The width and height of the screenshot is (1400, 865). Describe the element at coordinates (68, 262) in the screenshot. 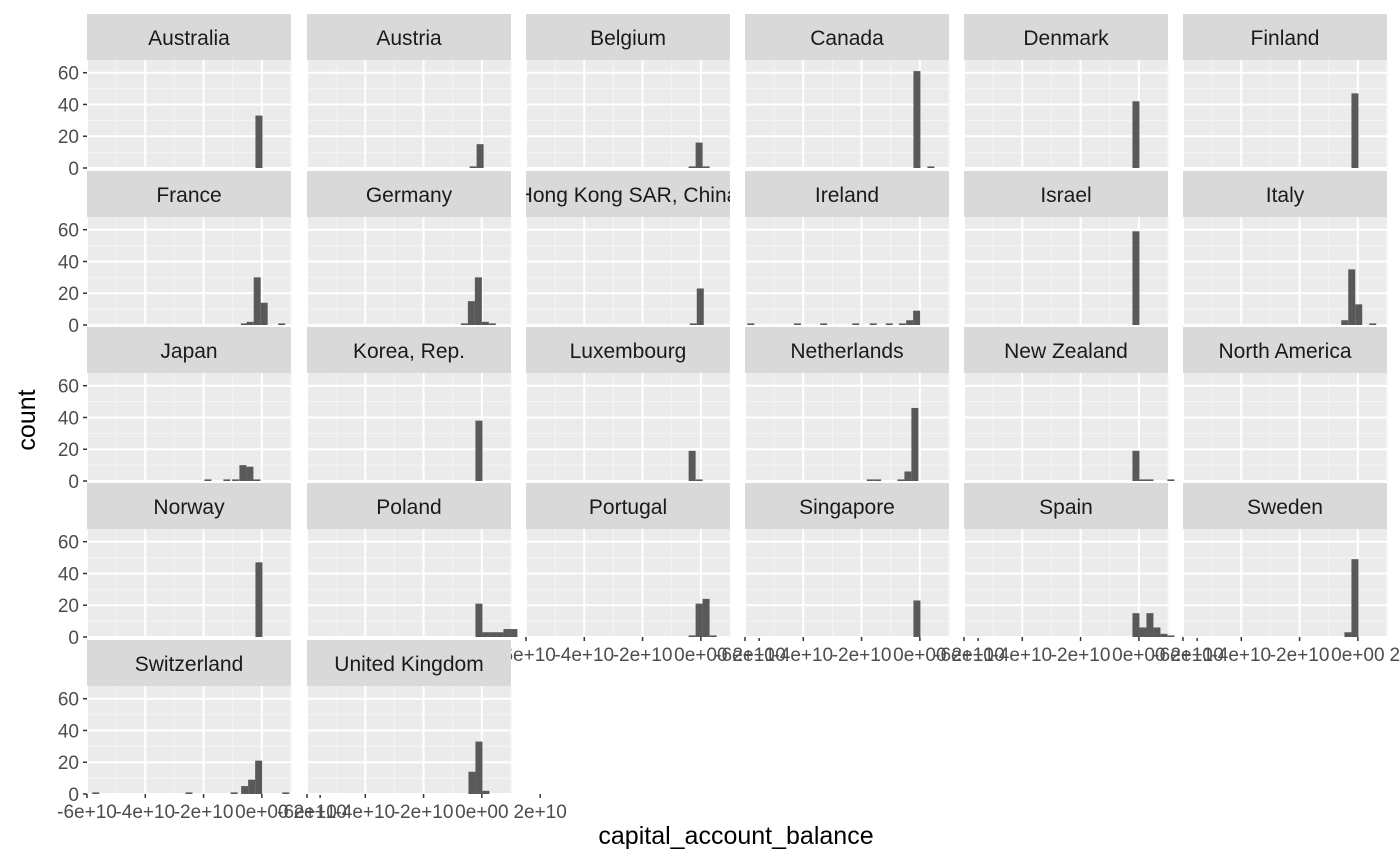

I see `y-tick-label: 40` at that location.